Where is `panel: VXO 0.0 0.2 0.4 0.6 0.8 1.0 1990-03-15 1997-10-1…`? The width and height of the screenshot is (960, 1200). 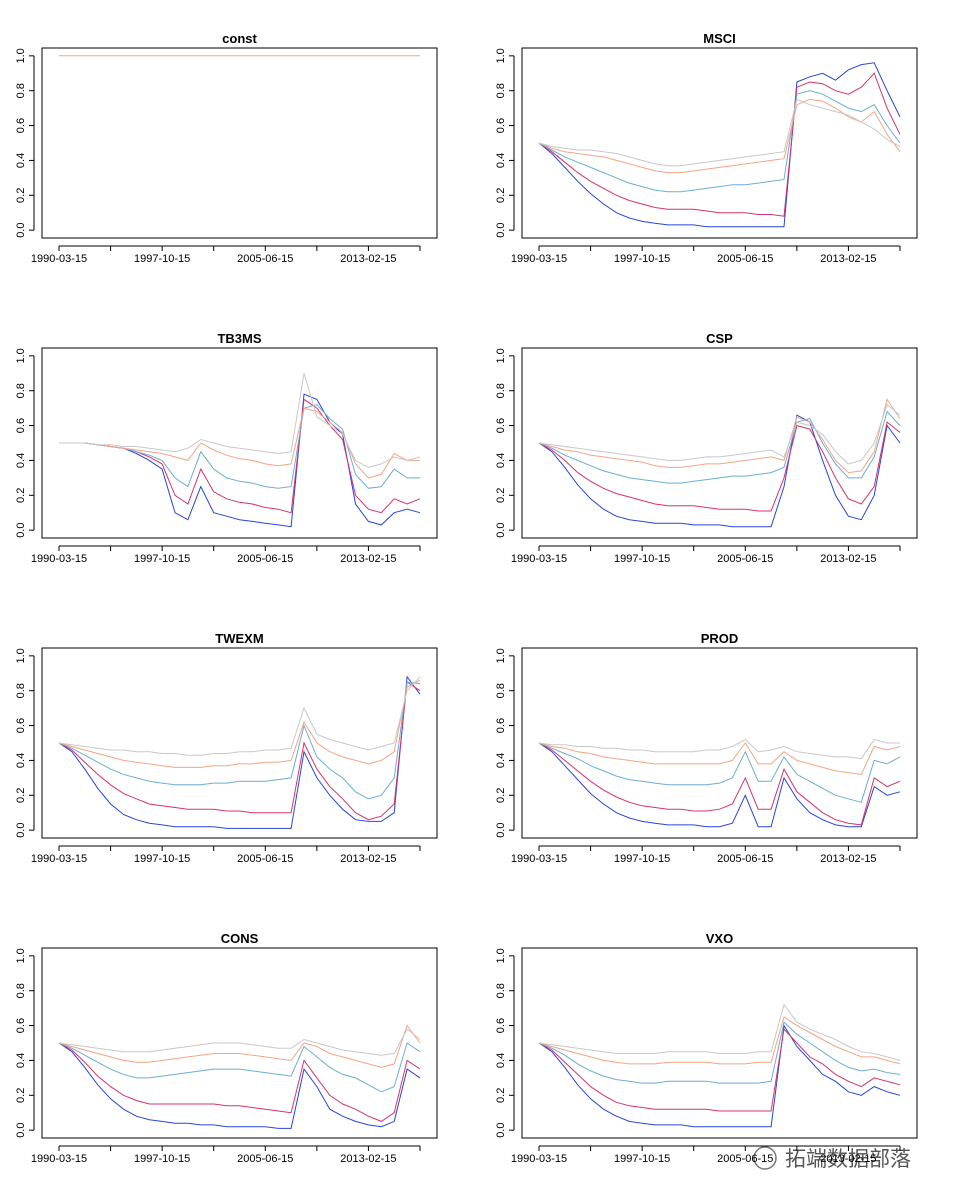 panel: VXO 0.0 0.2 0.4 0.6 0.8 1.0 1990-03-15 1997-10-1… is located at coordinates (706, 1048).